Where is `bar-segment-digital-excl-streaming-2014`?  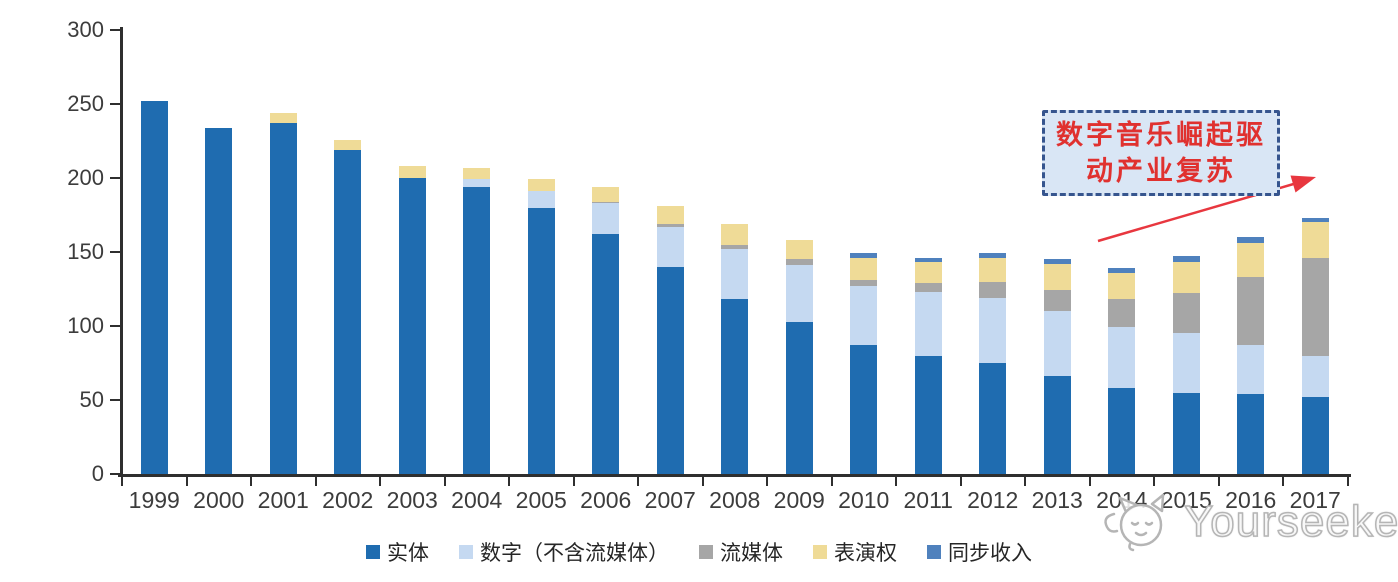 bar-segment-digital-excl-streaming-2014 is located at coordinates (1122, 358).